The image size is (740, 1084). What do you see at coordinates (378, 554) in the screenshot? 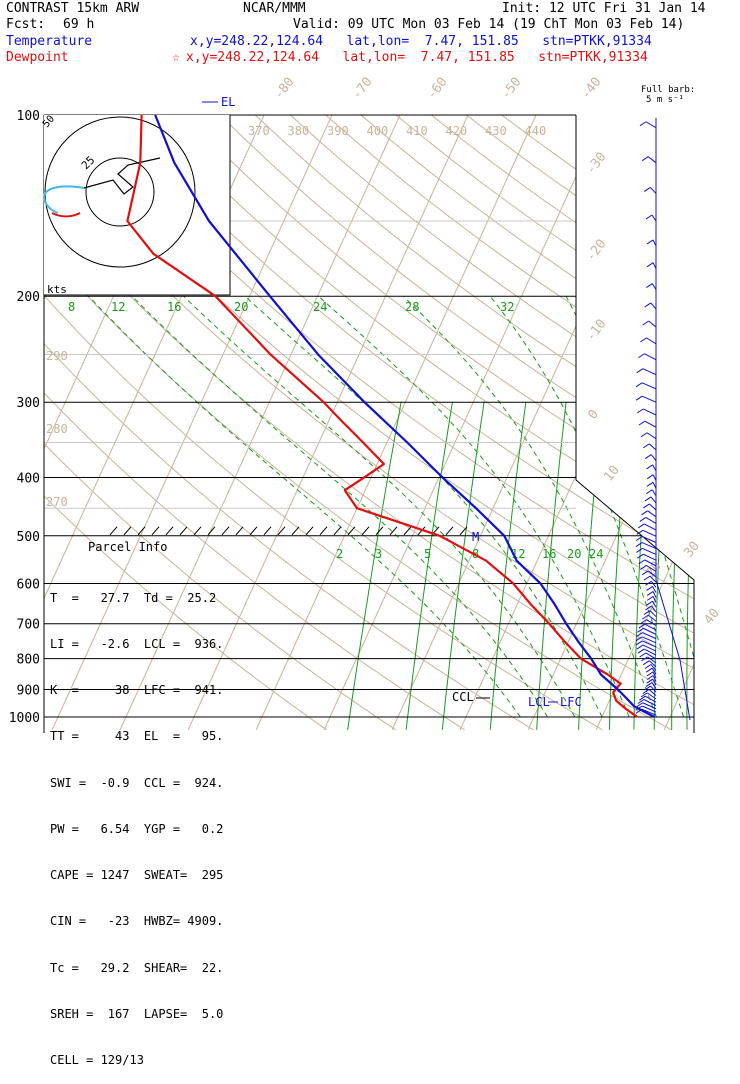
I see `mixing-ratio-label: 3` at bounding box center [378, 554].